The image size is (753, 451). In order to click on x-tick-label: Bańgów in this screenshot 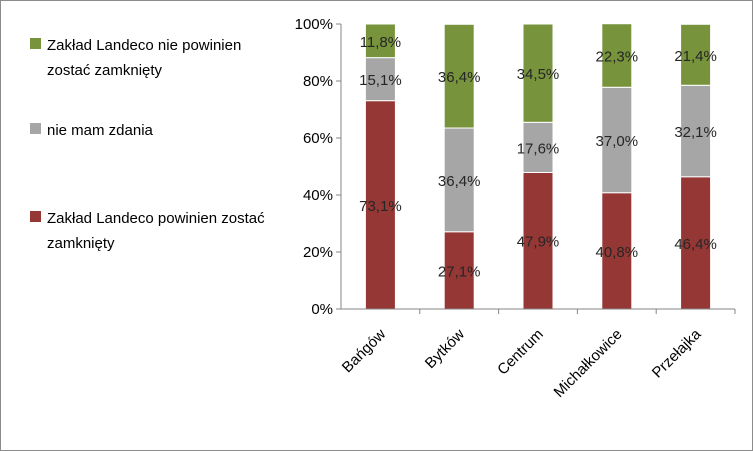, I will do `click(364, 351)`.